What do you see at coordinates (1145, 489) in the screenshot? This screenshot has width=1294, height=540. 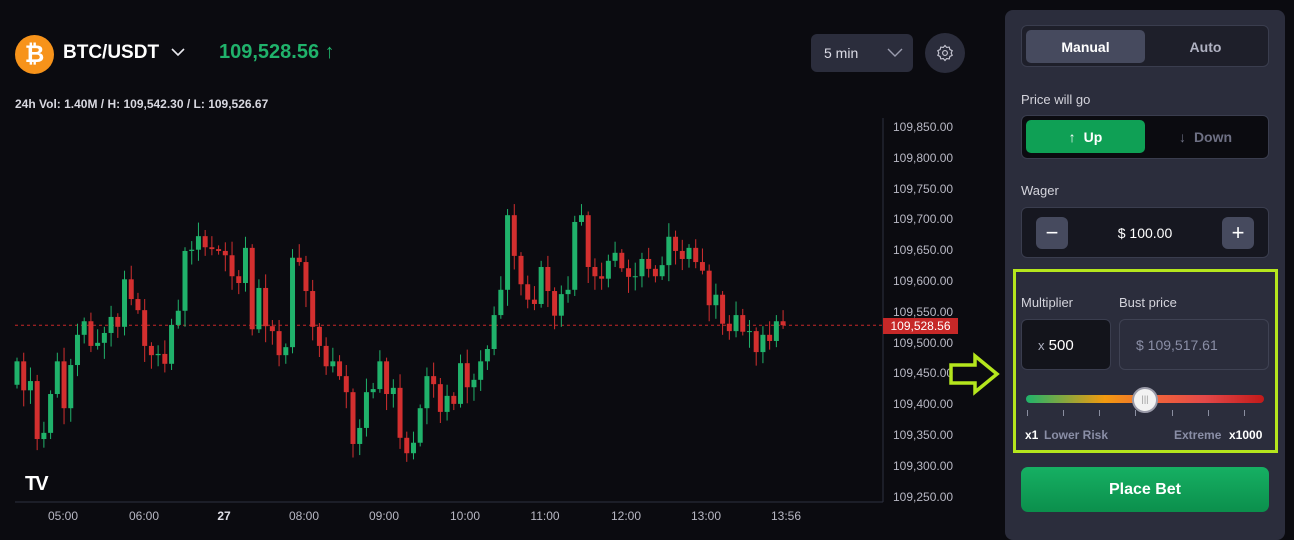 I see `place-bet-button: Place Bet` at bounding box center [1145, 489].